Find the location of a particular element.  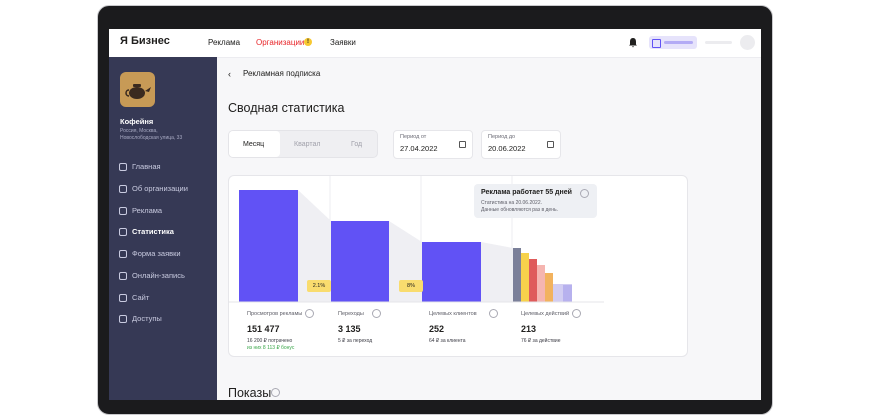

org-image is located at coordinates (137, 89).